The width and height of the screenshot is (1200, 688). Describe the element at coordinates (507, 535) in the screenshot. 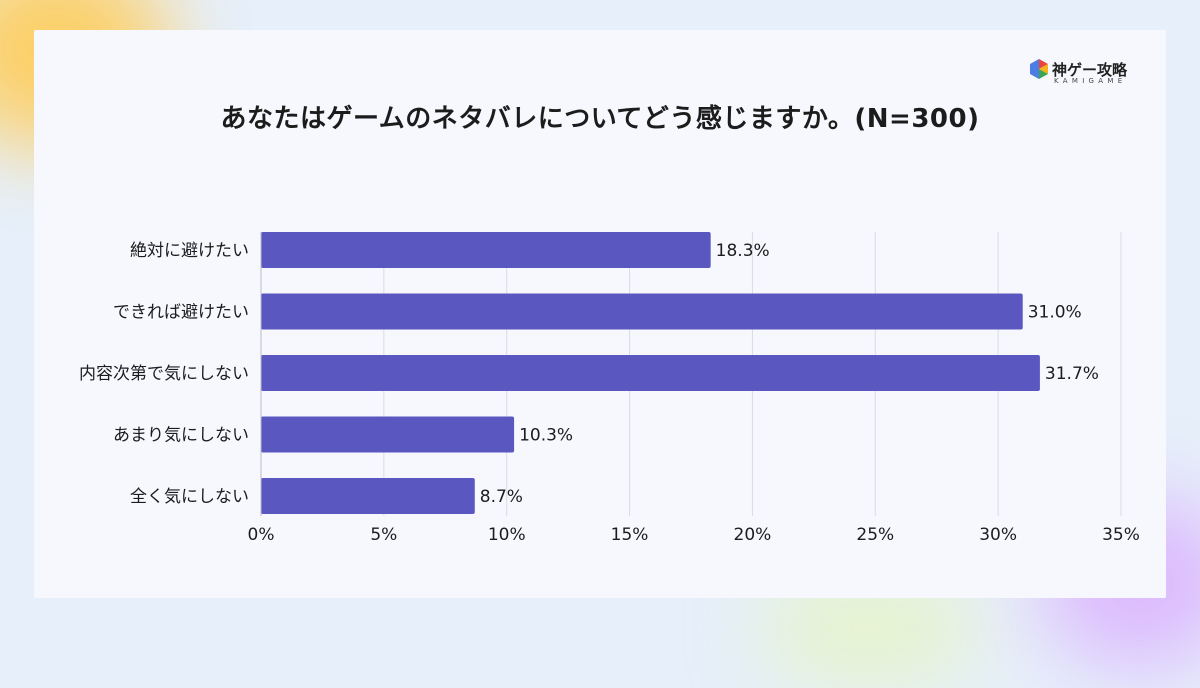

I see `x-tick-label: 10%` at that location.